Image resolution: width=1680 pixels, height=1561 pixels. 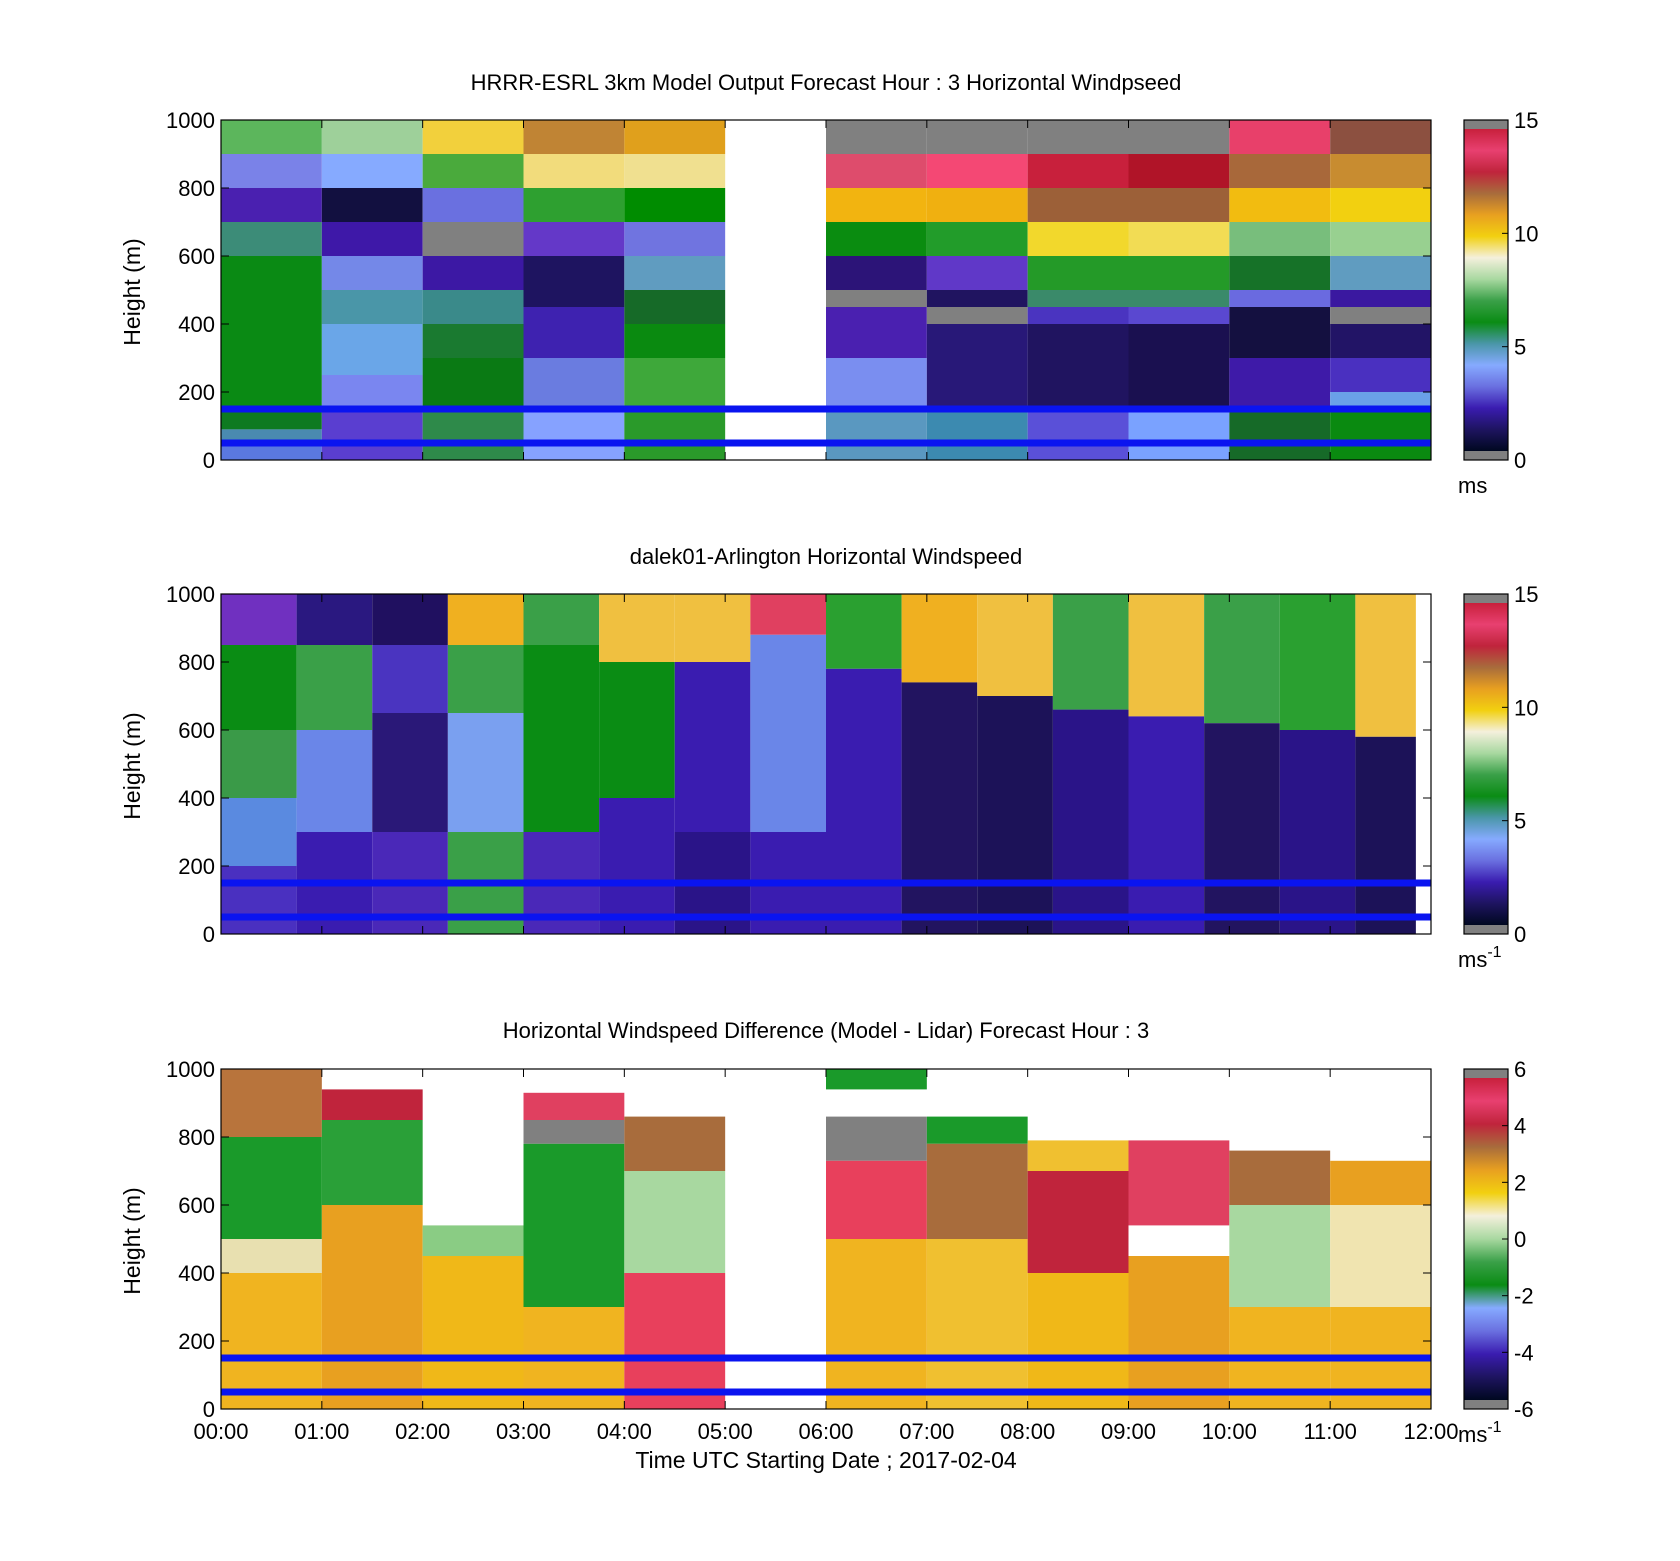 What do you see at coordinates (132, 1240) in the screenshot?
I see `panel-difference-ylabel: Height (m)` at bounding box center [132, 1240].